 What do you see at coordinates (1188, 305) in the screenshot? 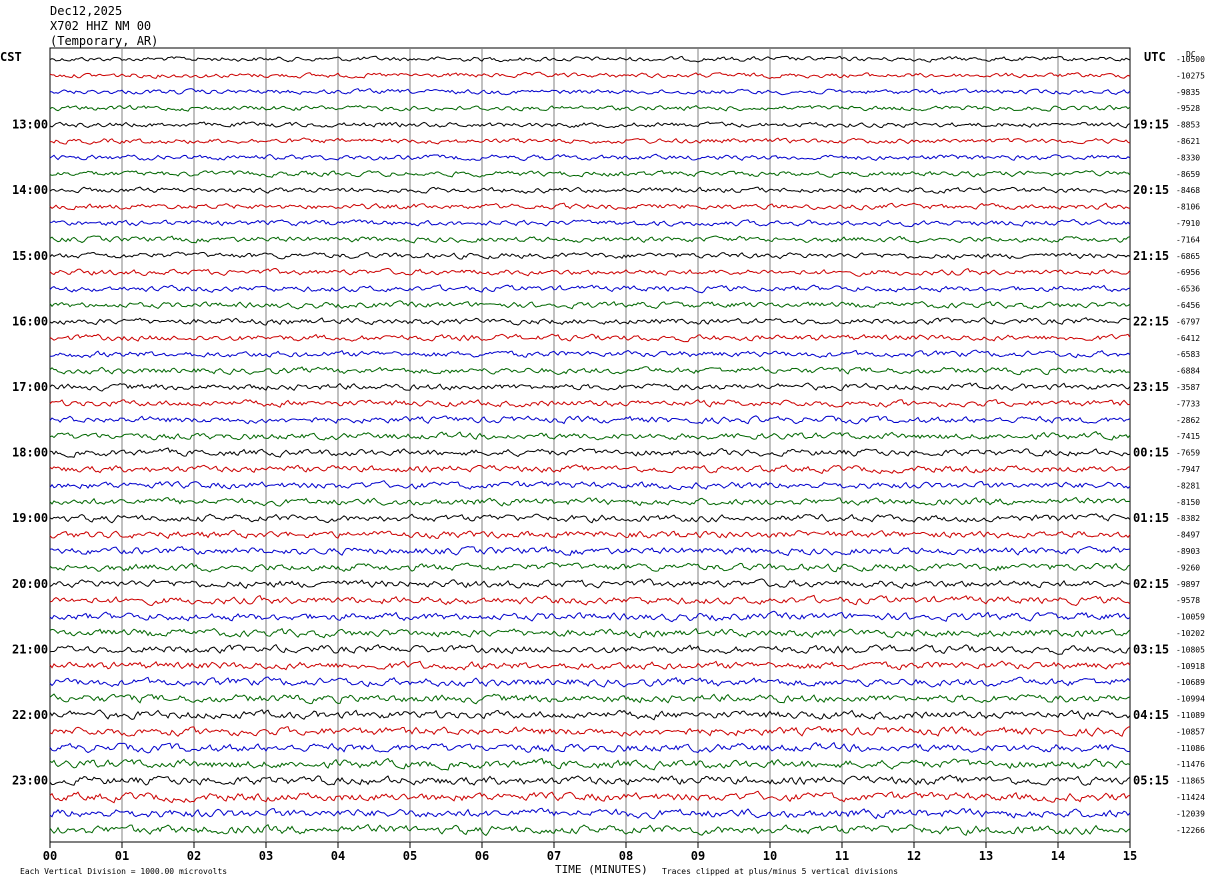
I see `trace-offset-label: -6456` at bounding box center [1188, 305].